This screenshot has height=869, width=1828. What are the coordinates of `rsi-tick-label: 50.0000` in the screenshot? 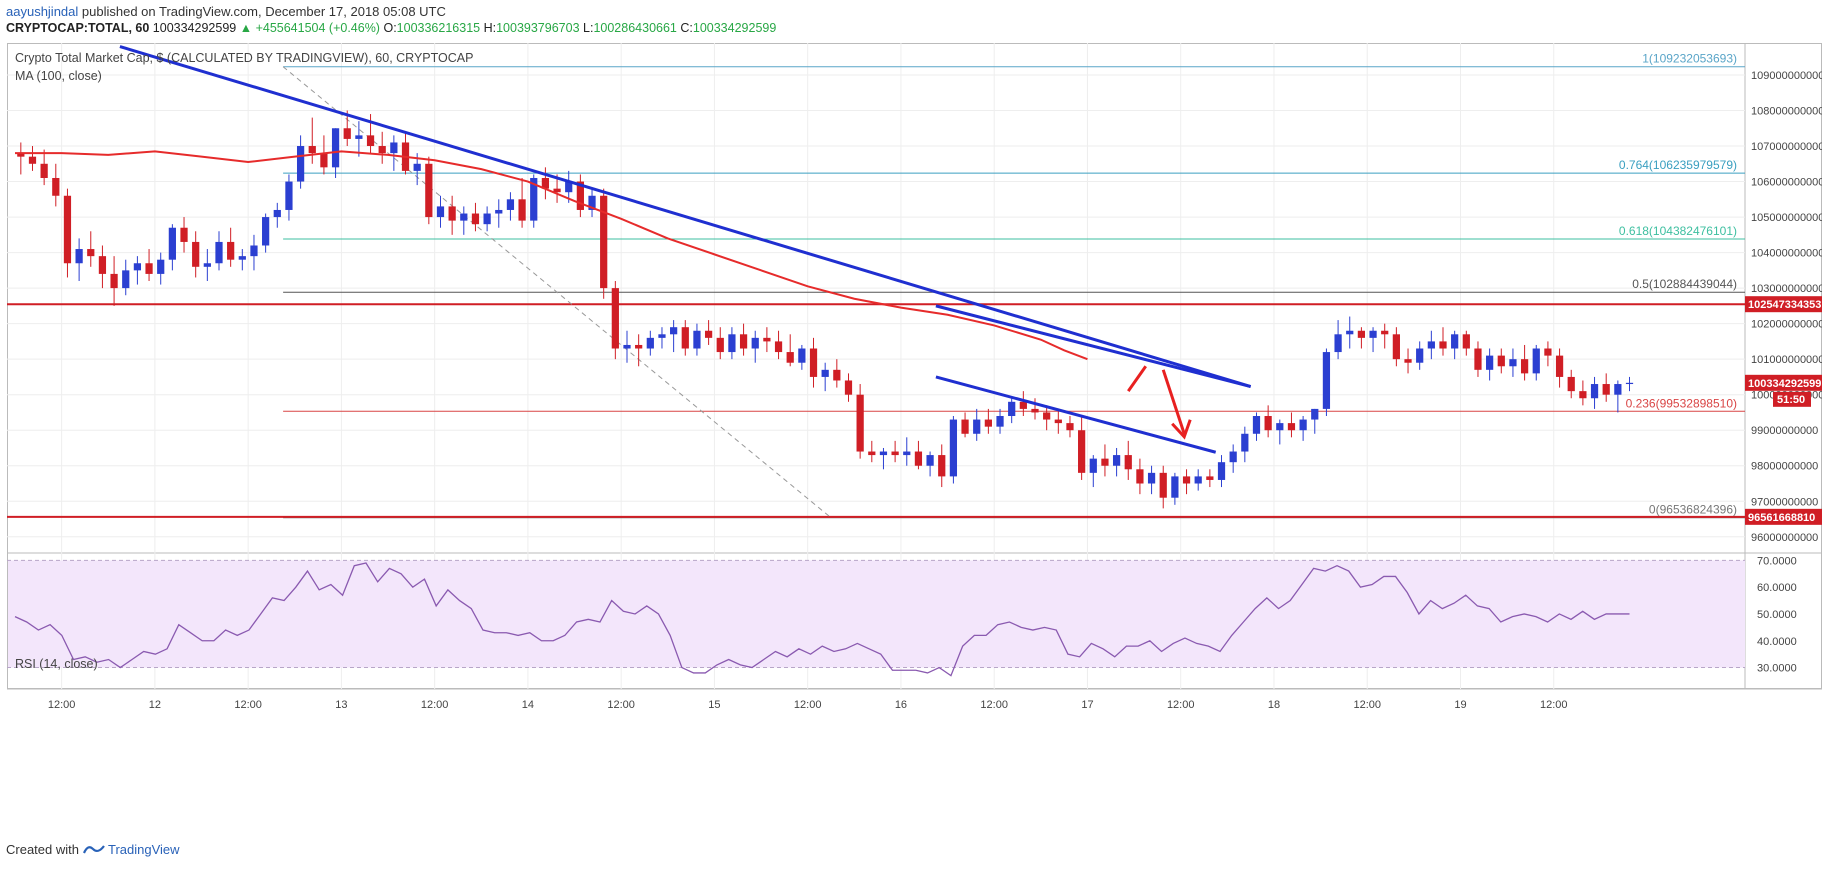 It's located at (1777, 615).